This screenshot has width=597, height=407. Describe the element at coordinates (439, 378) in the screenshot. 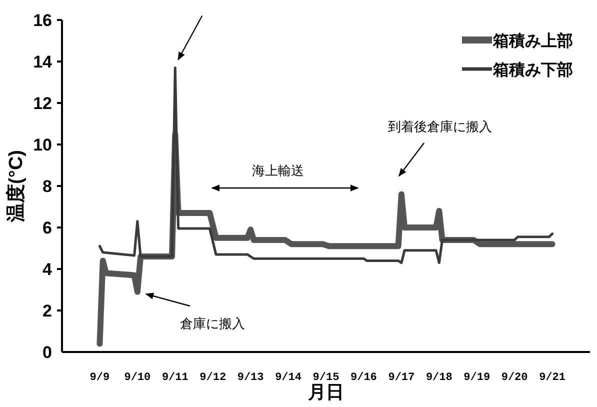

I see `x-tick-label: 9/18` at that location.